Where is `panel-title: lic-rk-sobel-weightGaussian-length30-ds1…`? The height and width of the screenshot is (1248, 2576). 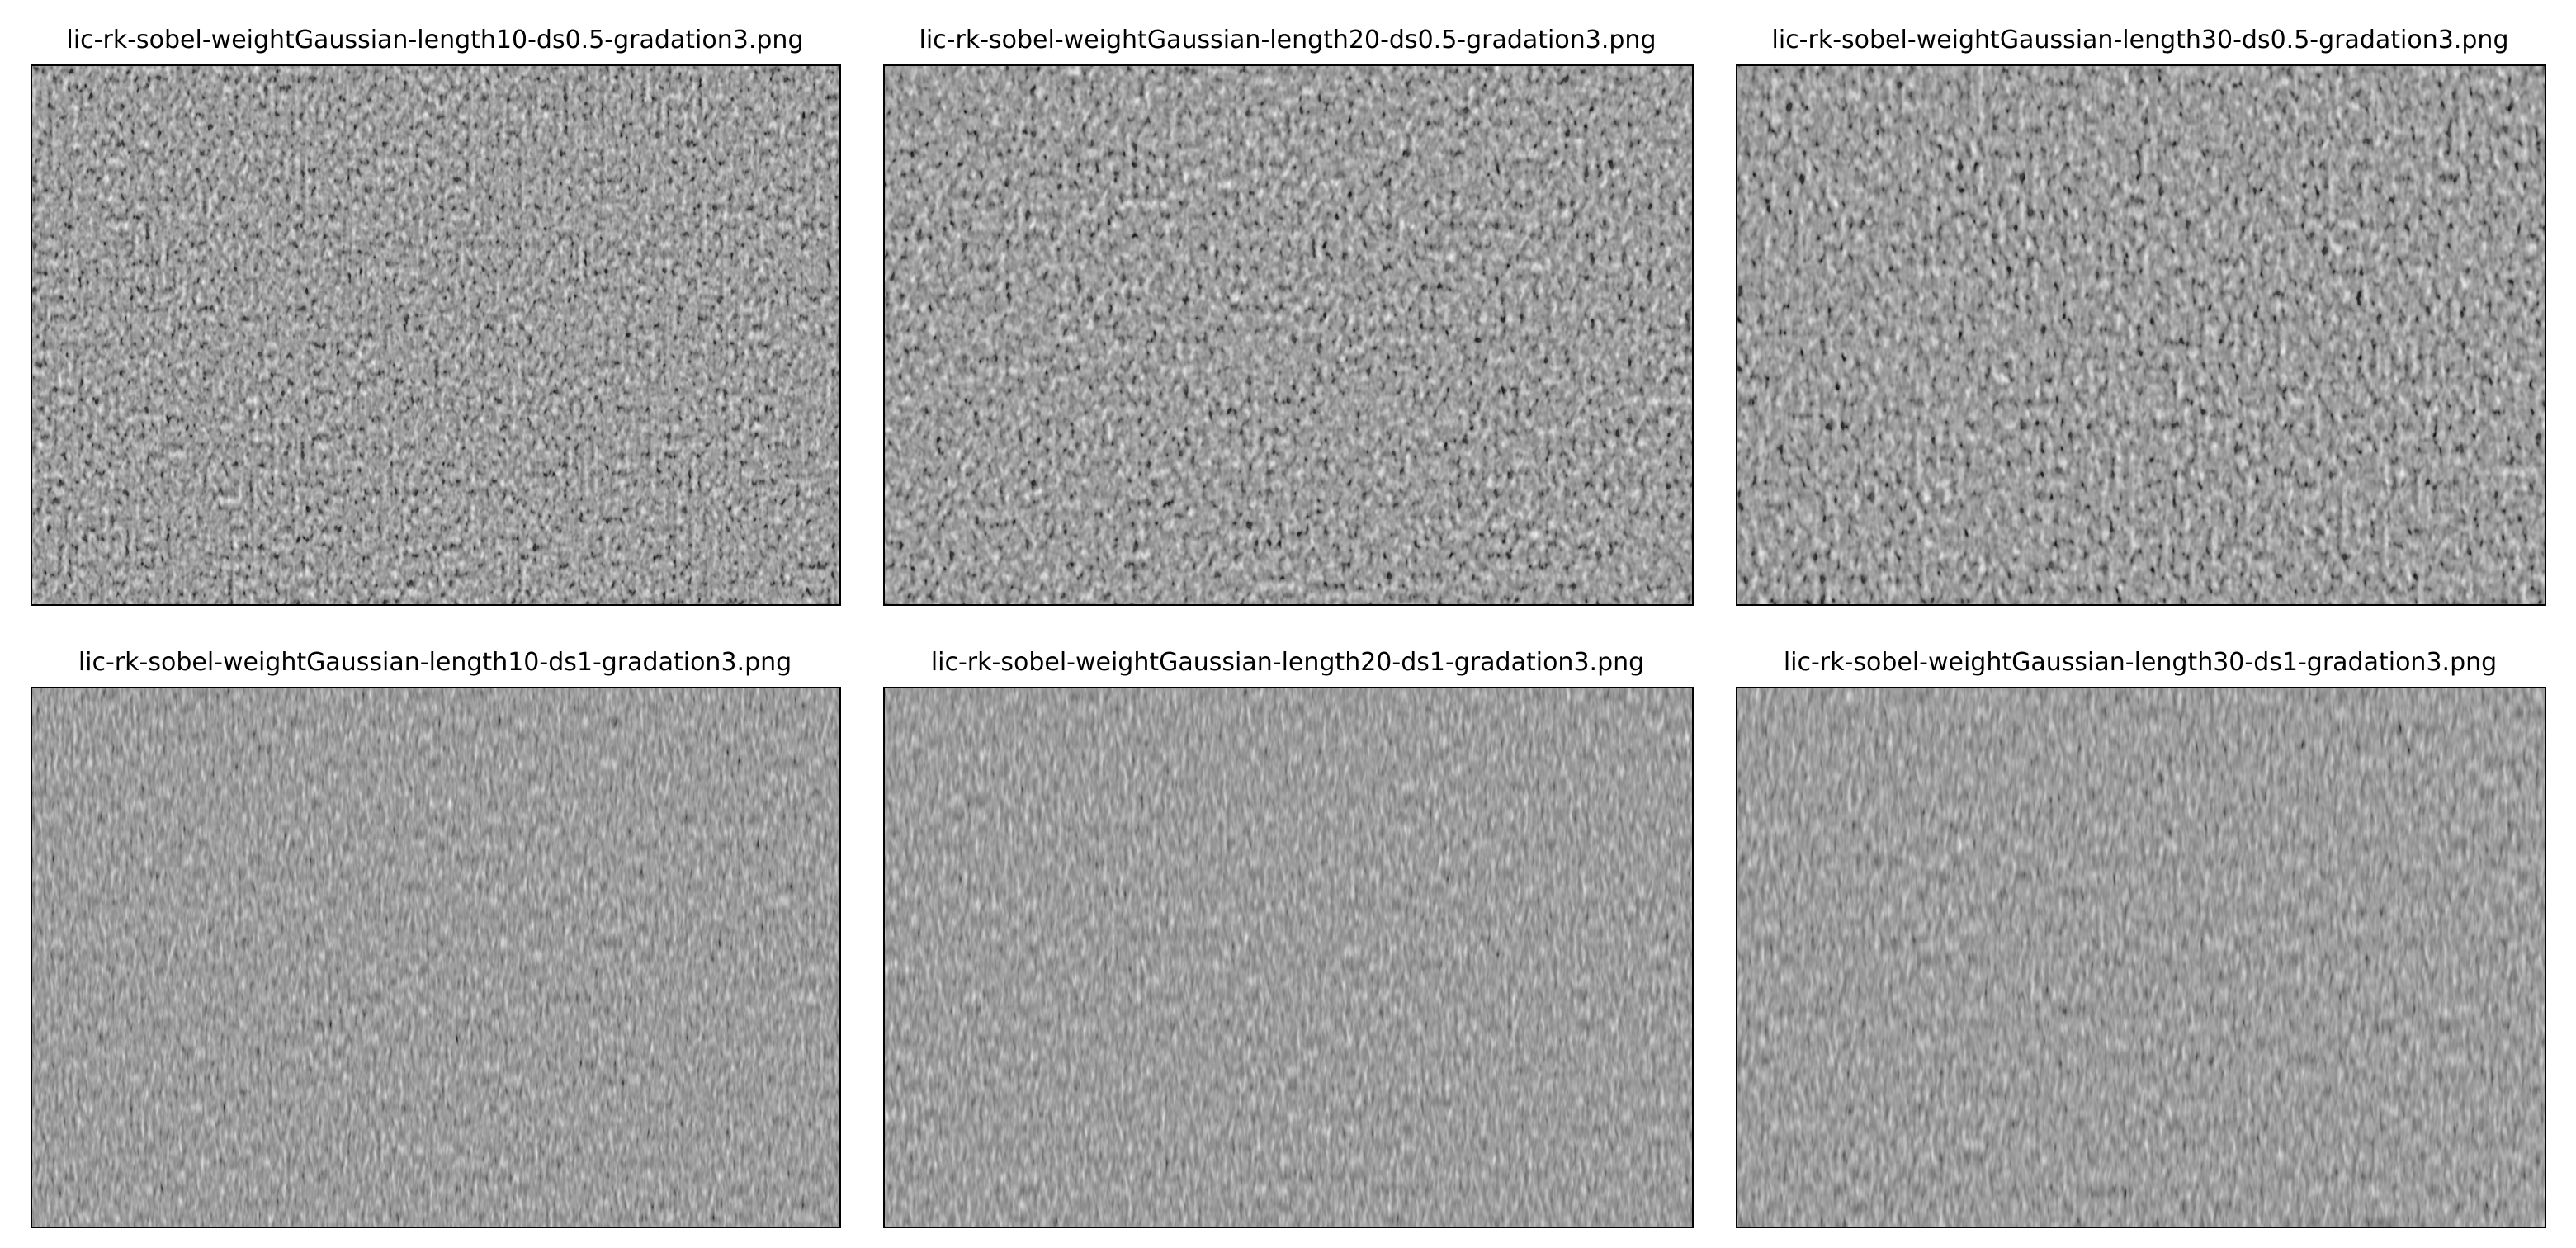 panel-title: lic-rk-sobel-weightGaussian-length30-ds1… is located at coordinates (2140, 662).